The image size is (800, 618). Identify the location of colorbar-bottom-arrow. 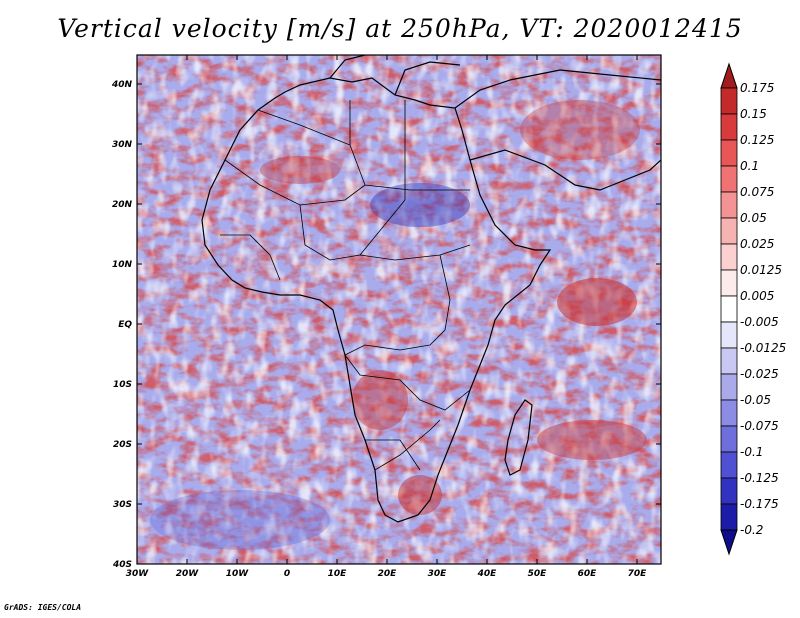
(729, 542).